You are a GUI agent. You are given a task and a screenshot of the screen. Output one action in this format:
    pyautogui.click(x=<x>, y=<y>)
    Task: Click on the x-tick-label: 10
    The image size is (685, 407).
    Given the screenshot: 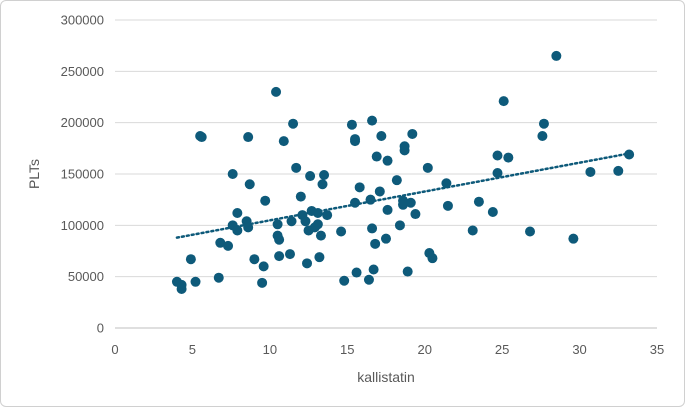 What is the action you would take?
    pyautogui.click(x=270, y=349)
    